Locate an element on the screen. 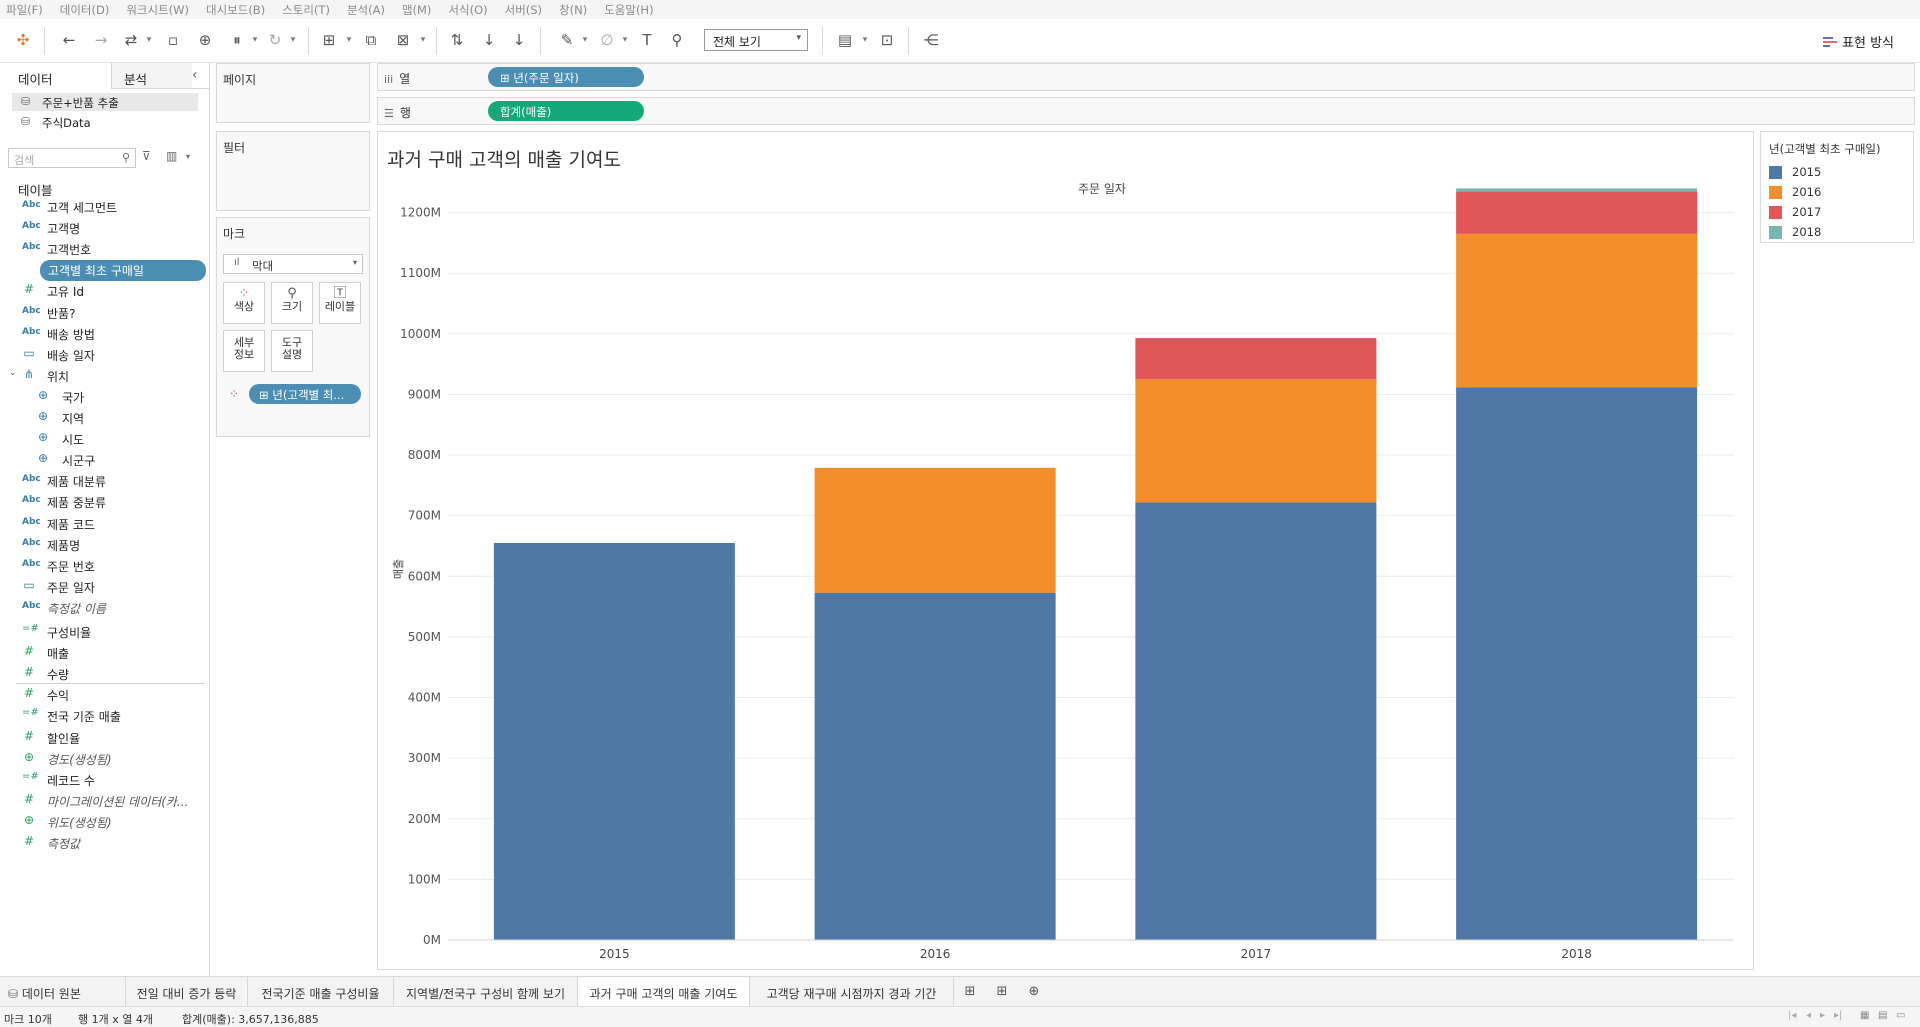  datasource-item: ⛁ 주문+반품 추출 is located at coordinates (105, 102).